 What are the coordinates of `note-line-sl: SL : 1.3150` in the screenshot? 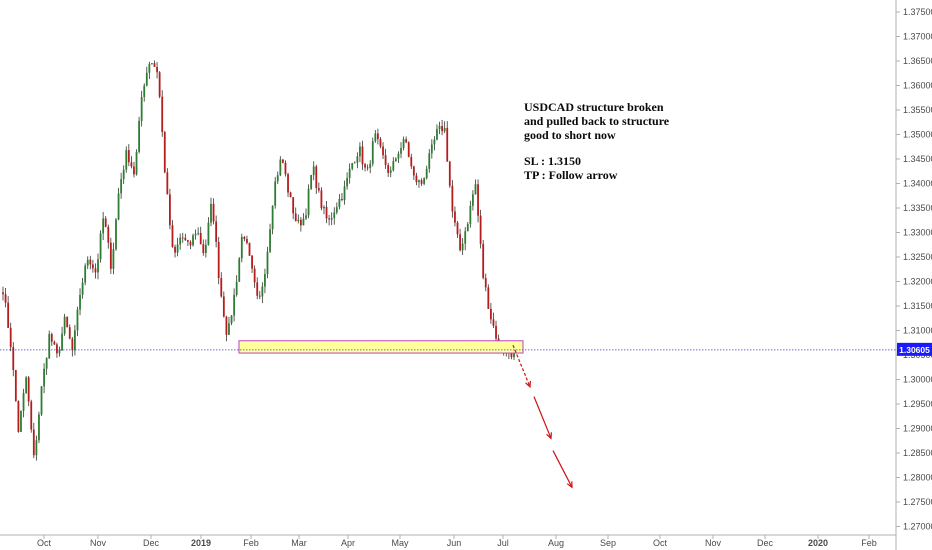 It's located at (552, 161).